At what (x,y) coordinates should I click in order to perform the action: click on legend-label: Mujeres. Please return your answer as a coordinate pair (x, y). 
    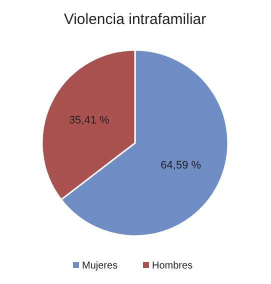
    Looking at the image, I should click on (100, 266).